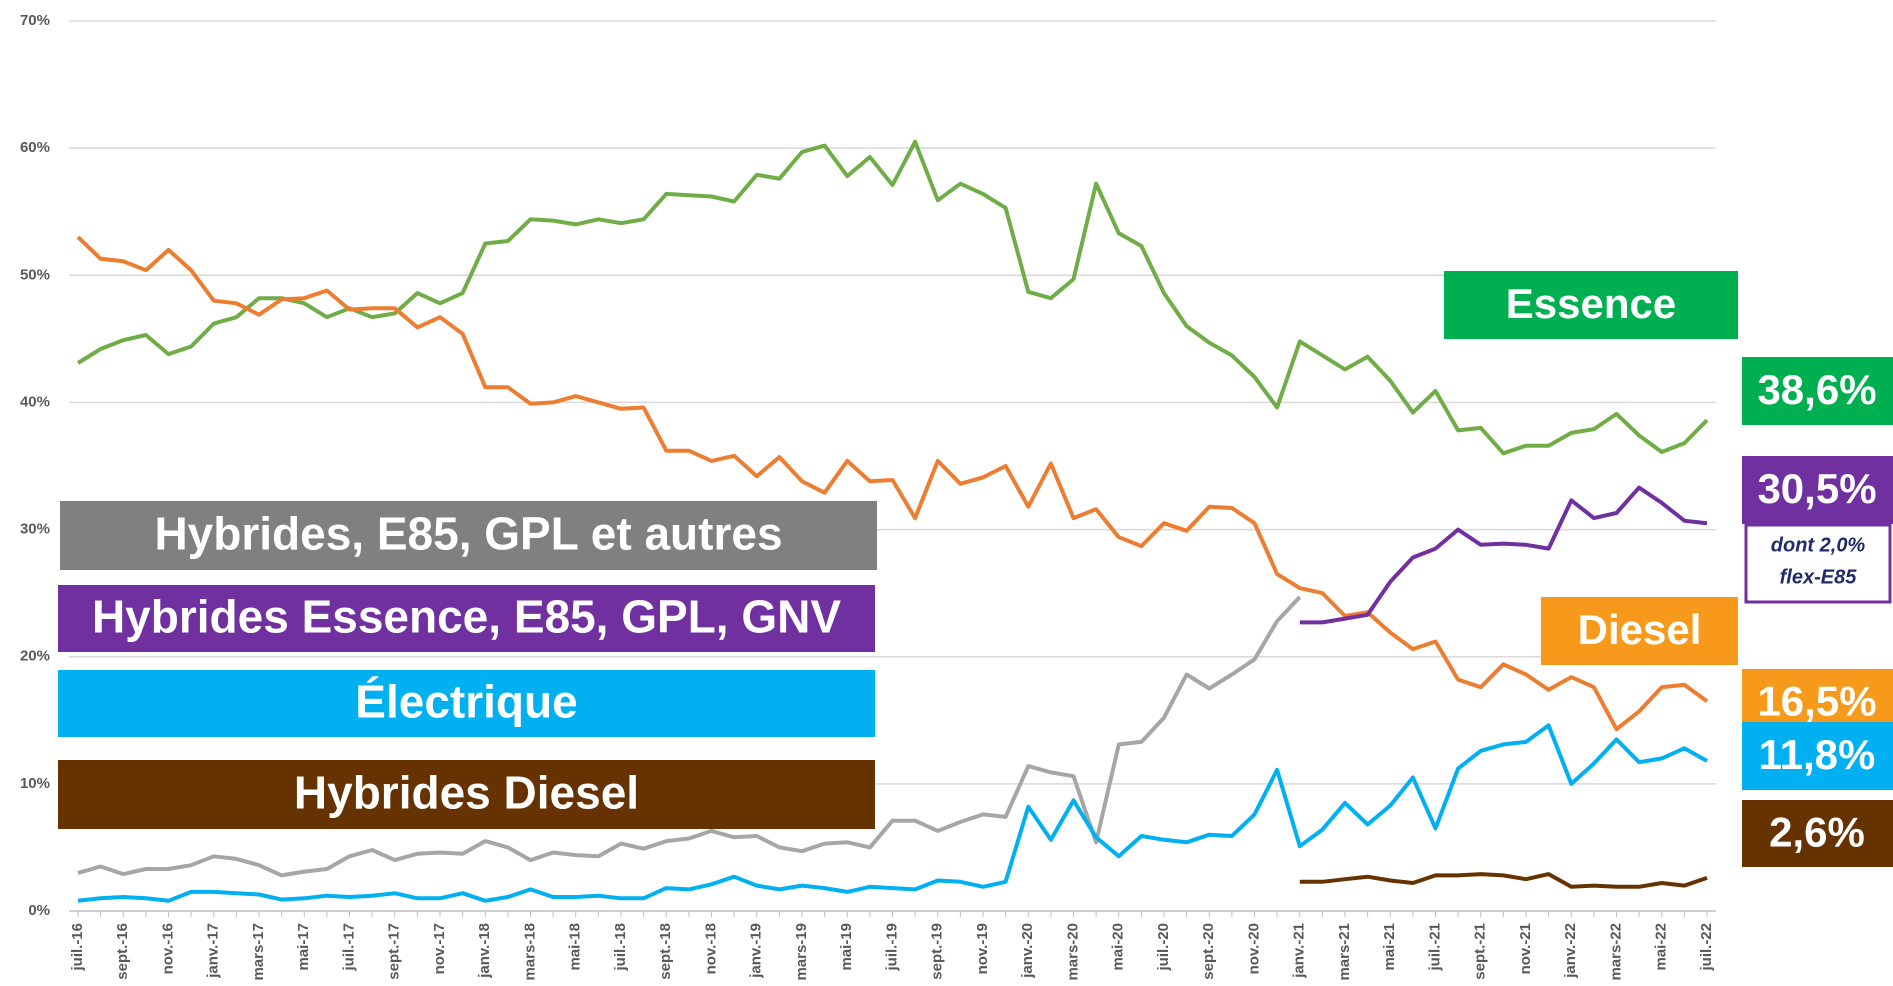  Describe the element at coordinates (1661, 947) in the screenshot. I see `x-tick-label: mai-22` at that location.